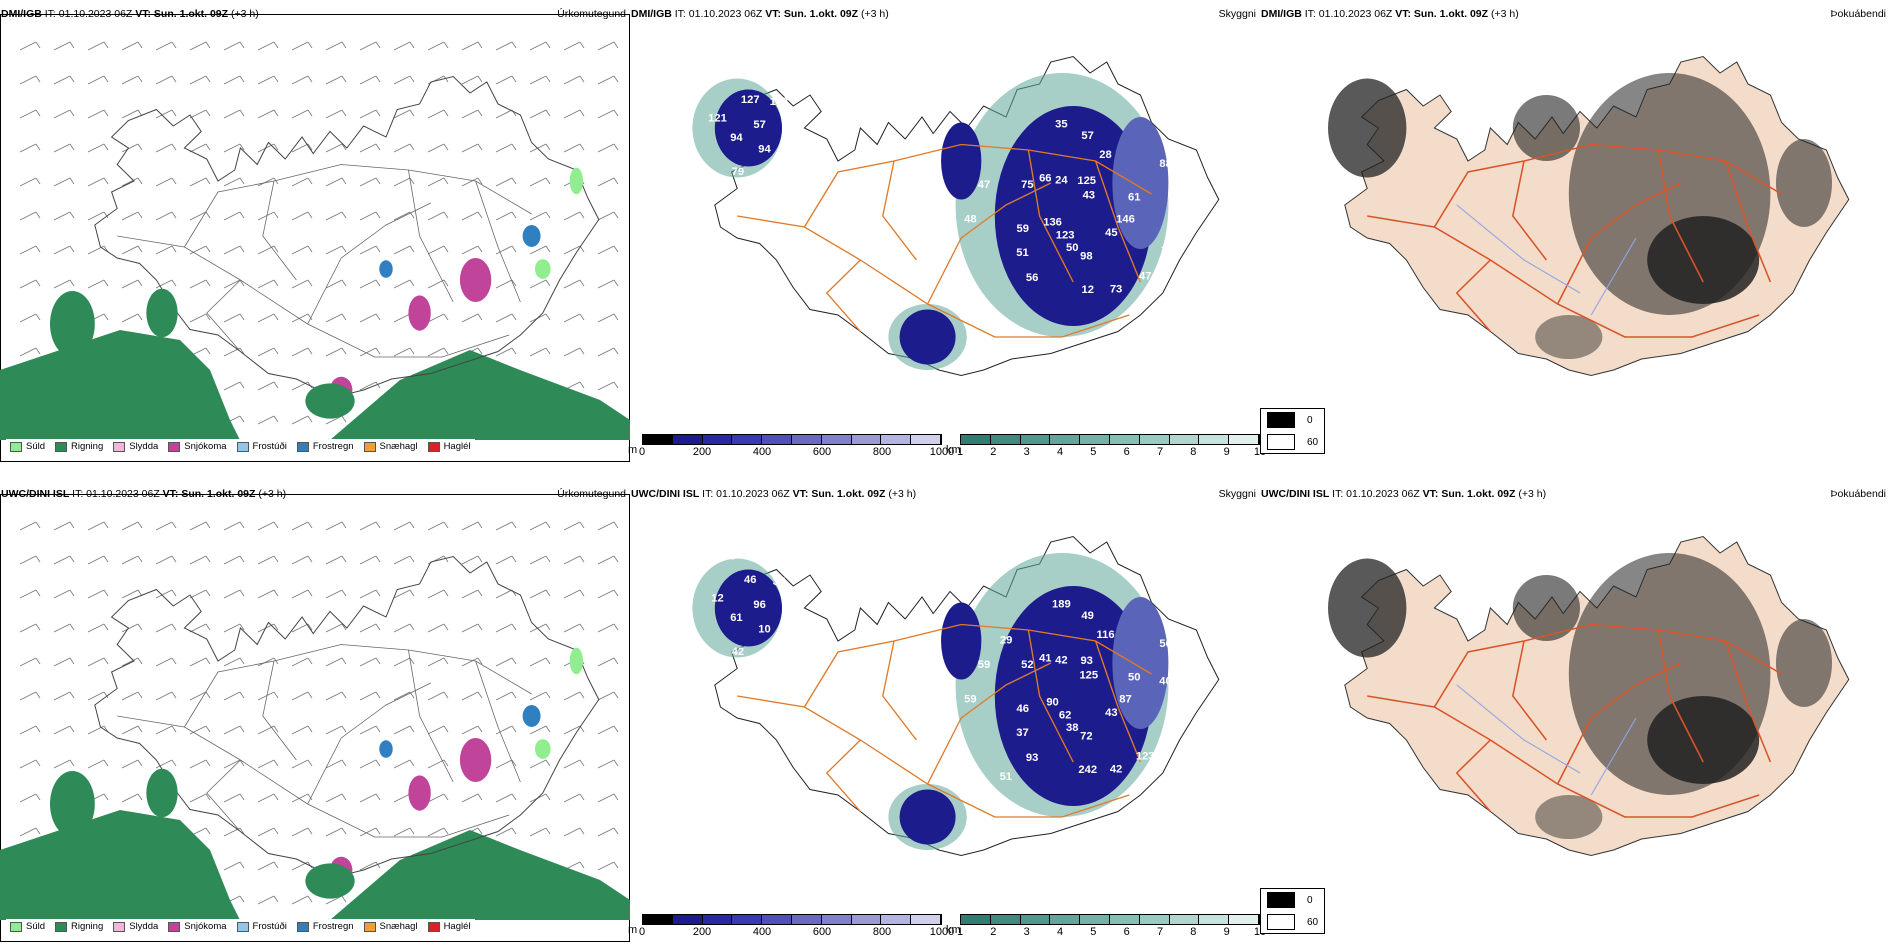  What do you see at coordinates (1111, 713) in the screenshot?
I see `cloud-base-label: 43` at bounding box center [1111, 713].